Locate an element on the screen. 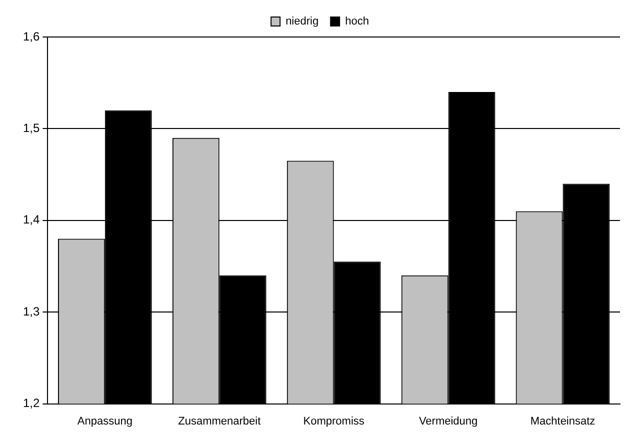 The height and width of the screenshot is (435, 628). legend-label: niedrig is located at coordinates (302, 22).